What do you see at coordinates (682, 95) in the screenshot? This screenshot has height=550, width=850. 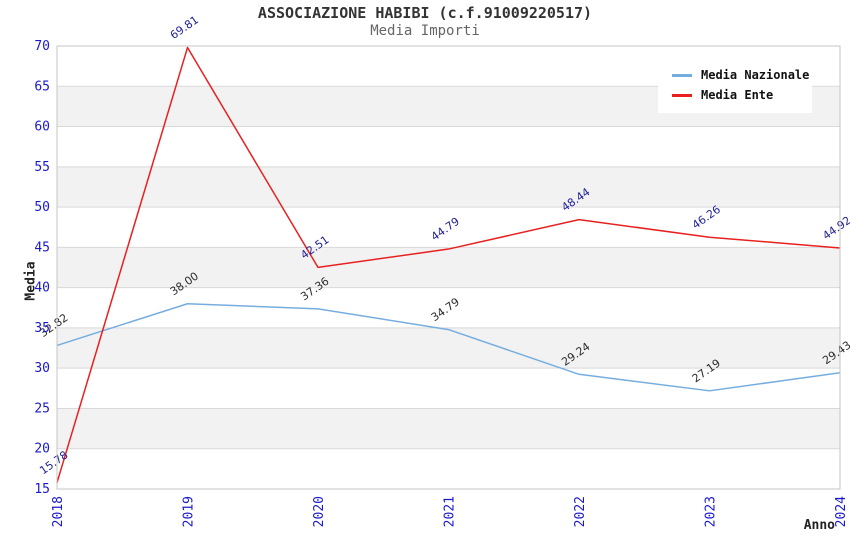 I see `legend-swatch-media-ente` at bounding box center [682, 95].